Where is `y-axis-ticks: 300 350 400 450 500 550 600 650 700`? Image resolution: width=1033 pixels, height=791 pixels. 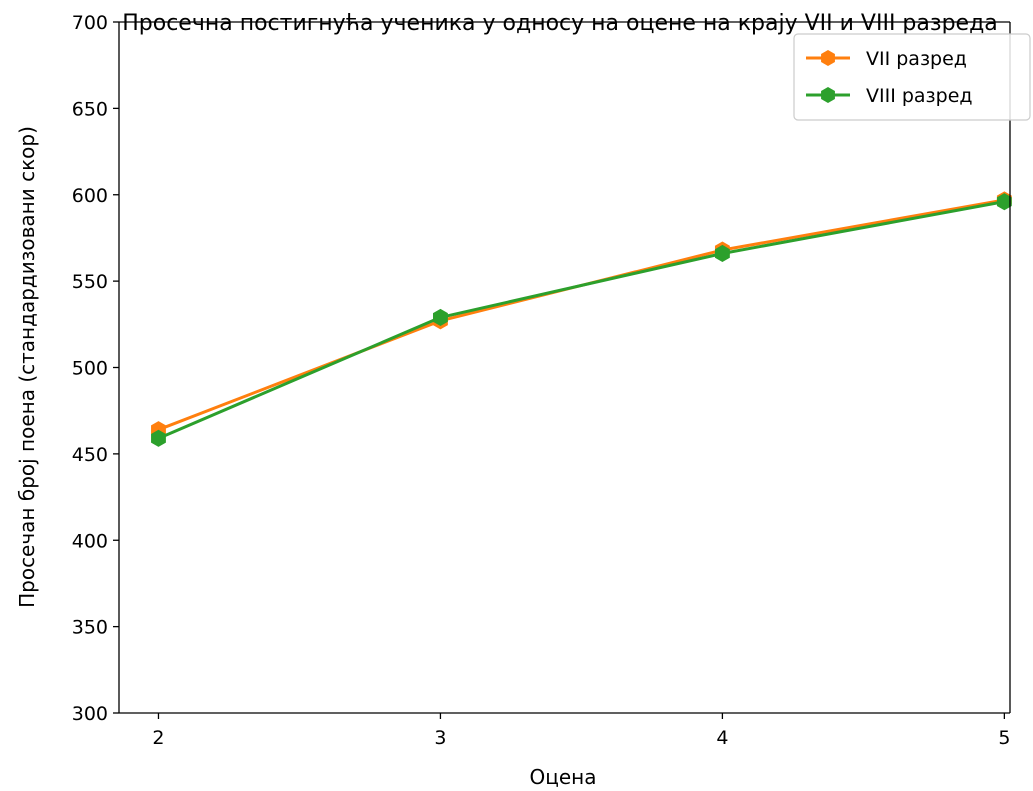
y-axis-ticks: 300 350 400 450 500 550 600 650 700 is located at coordinates (95, 368).